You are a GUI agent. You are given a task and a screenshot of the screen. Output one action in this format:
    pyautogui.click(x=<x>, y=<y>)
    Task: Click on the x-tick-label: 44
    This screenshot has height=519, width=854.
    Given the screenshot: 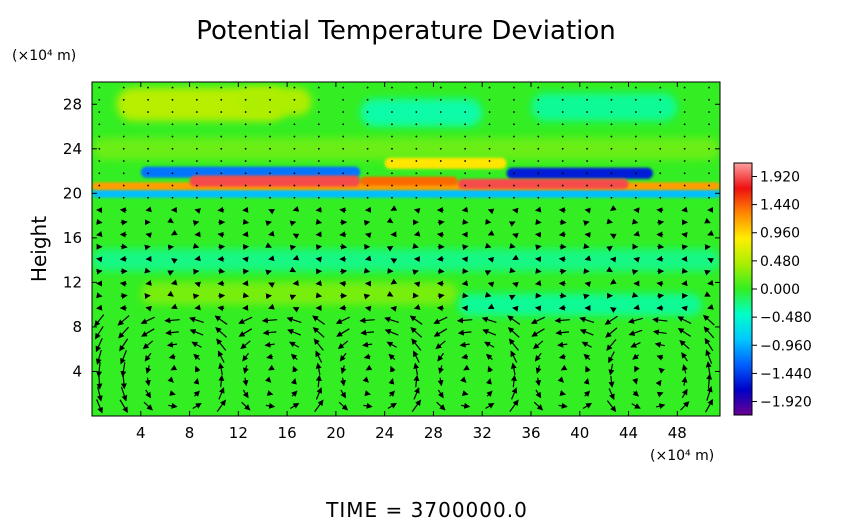 What is the action you would take?
    pyautogui.click(x=628, y=433)
    